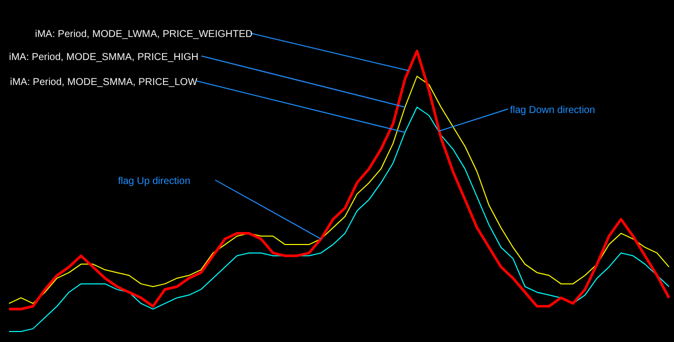  I want to click on text: iMA: Period, MODE_LWMA, PRICE_WEIGHTED, so click(144, 34).